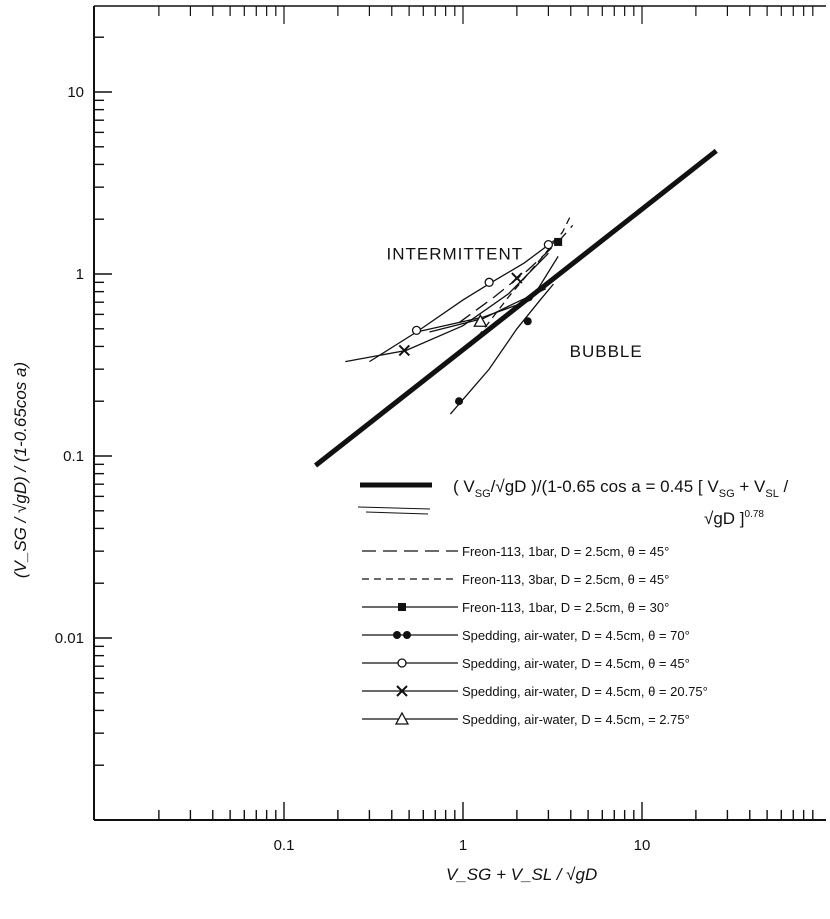  What do you see at coordinates (463, 845) in the screenshot?
I see `x-tick-label: 1` at bounding box center [463, 845].